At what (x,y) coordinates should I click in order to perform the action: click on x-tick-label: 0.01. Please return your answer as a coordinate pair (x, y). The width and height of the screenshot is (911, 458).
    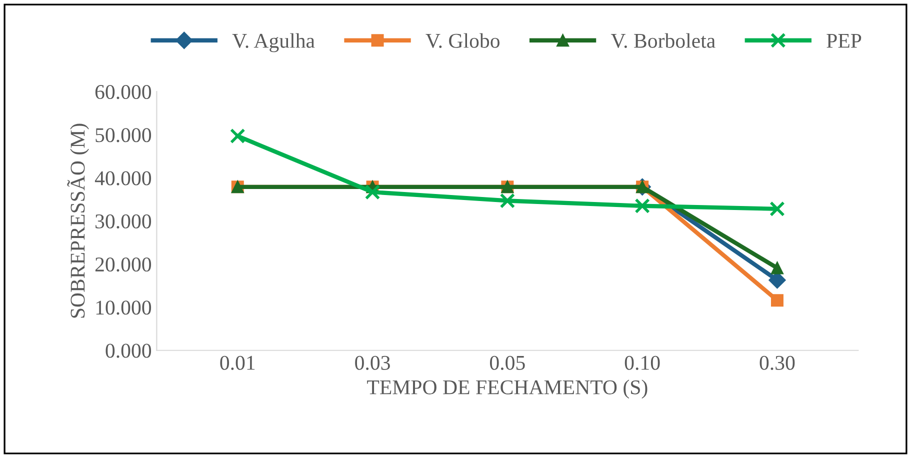
    Looking at the image, I should click on (237, 363).